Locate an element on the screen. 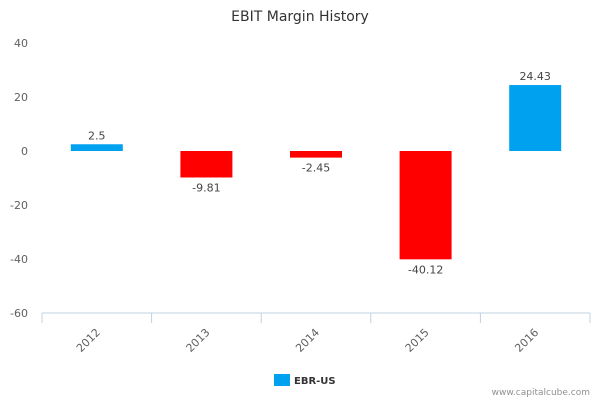 The width and height of the screenshot is (600, 400). x-axis-ticks: 2012 2013 2014 2015 2016 is located at coordinates (307, 340).